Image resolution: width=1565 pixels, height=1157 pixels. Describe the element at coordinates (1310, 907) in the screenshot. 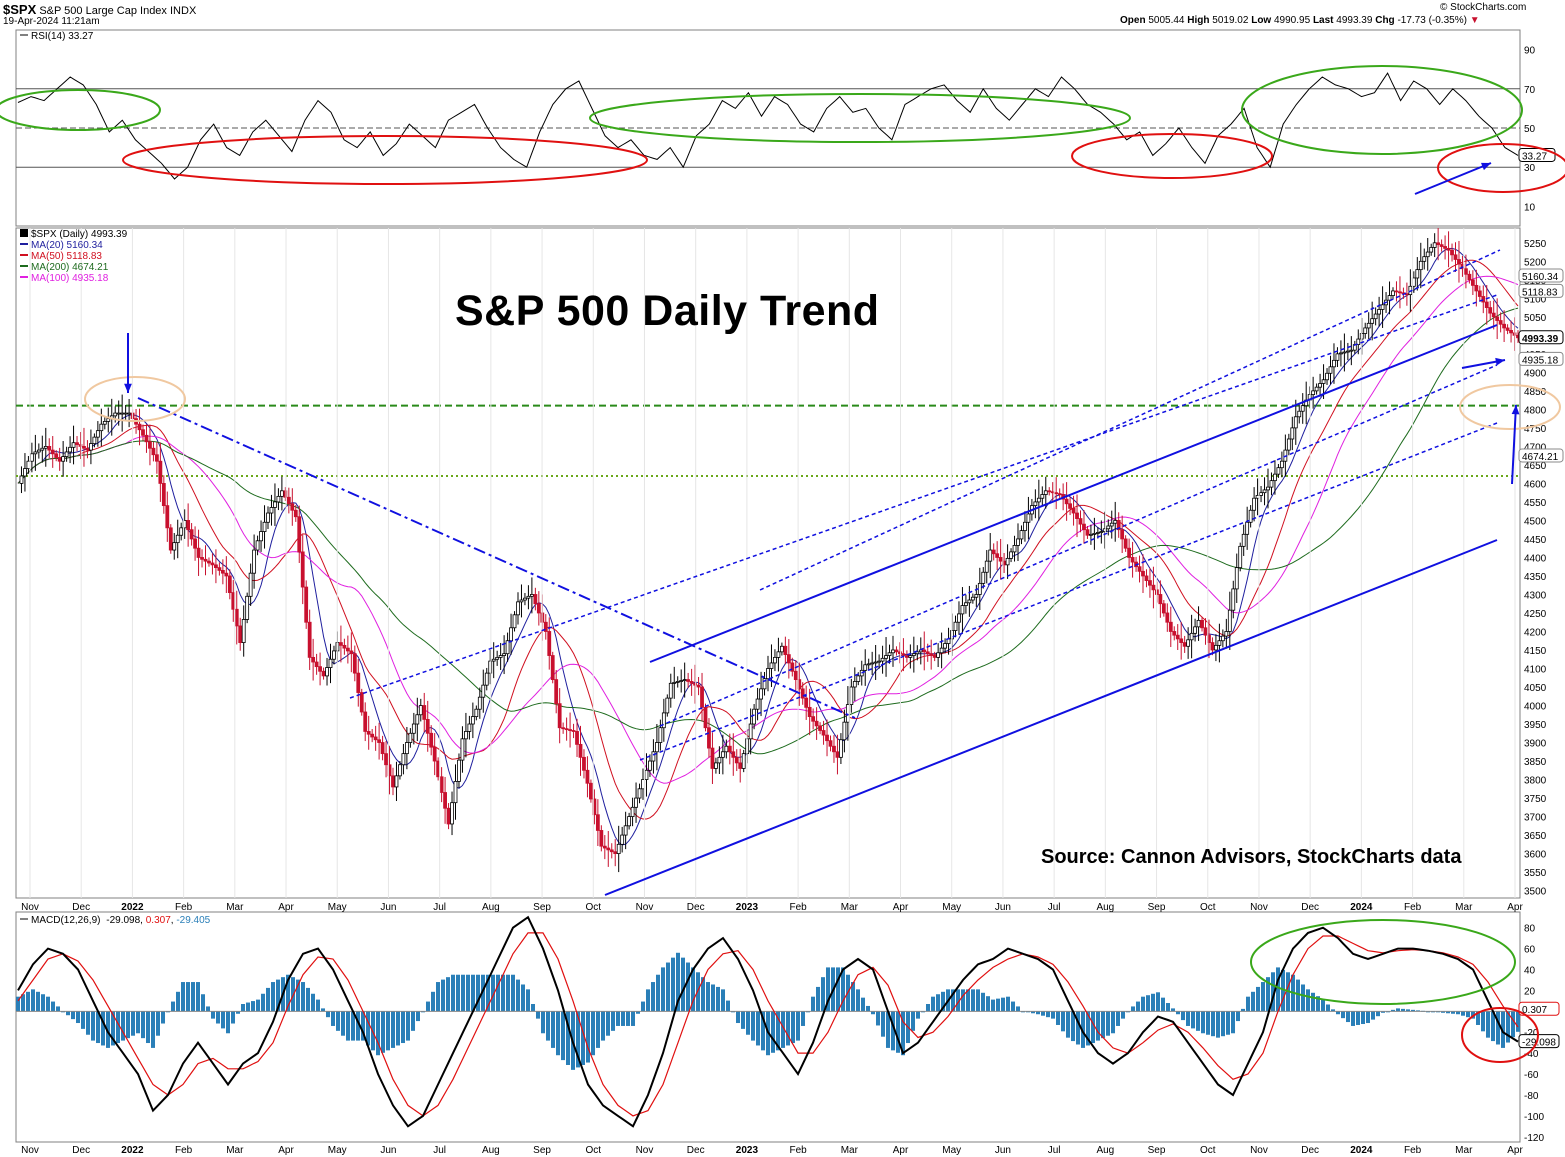

I see `x-tick-label: Dec` at that location.